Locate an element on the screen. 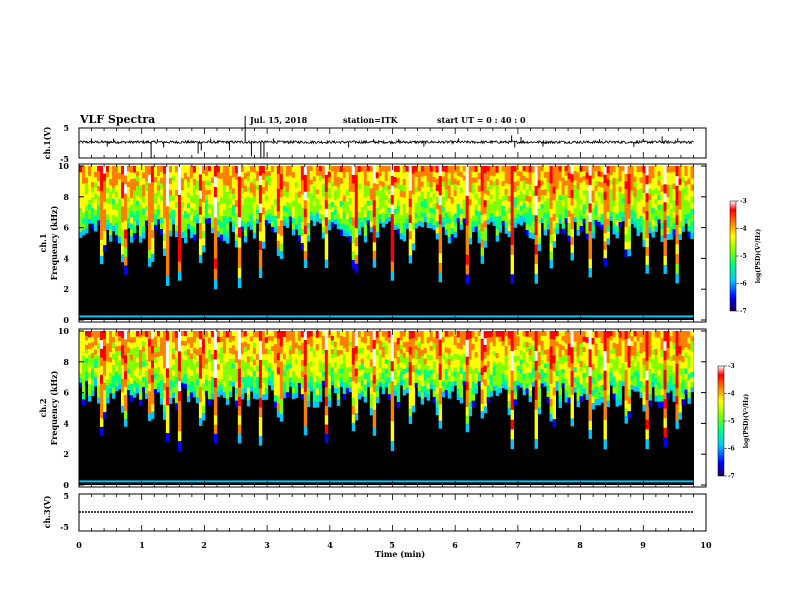 The height and width of the screenshot is (612, 792). ch1-ytick-top: 5 is located at coordinates (66, 128).